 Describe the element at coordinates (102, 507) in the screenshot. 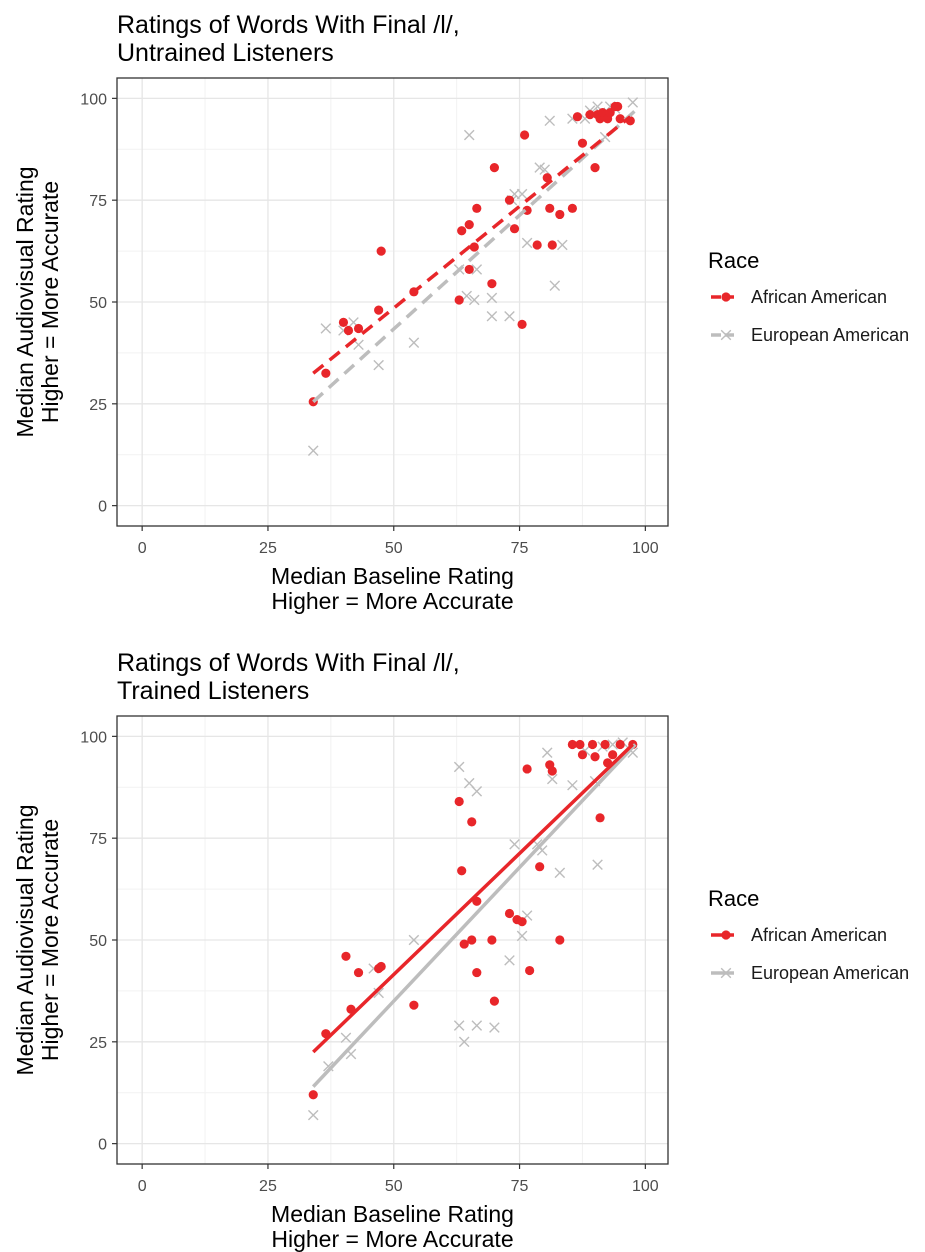

I see `y-tick-label: 0` at that location.